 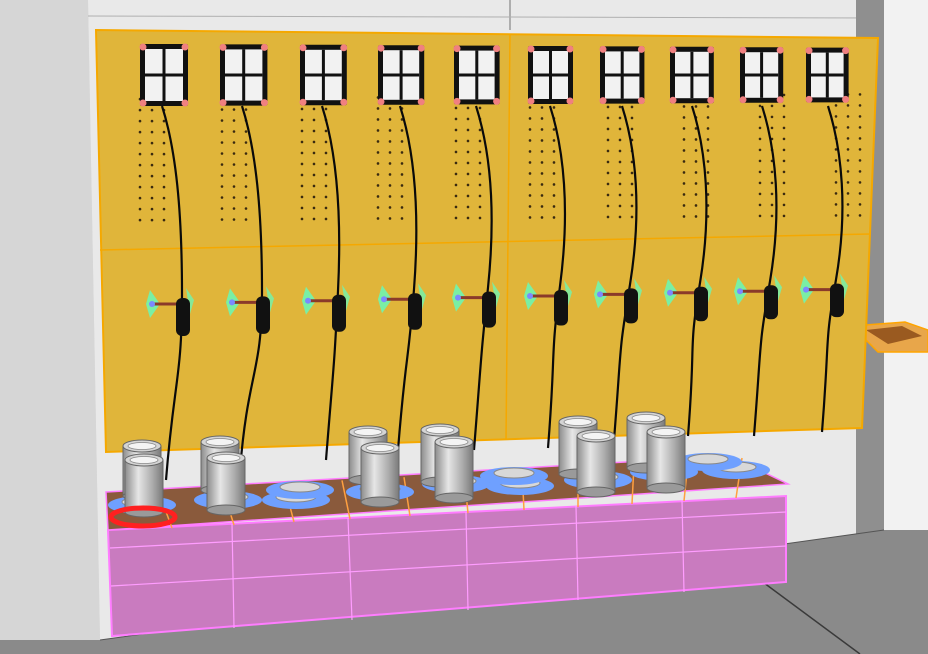 What do you see at coordinates (404, 464) in the screenshot?
I see `cylinder-group` at bounding box center [404, 464].